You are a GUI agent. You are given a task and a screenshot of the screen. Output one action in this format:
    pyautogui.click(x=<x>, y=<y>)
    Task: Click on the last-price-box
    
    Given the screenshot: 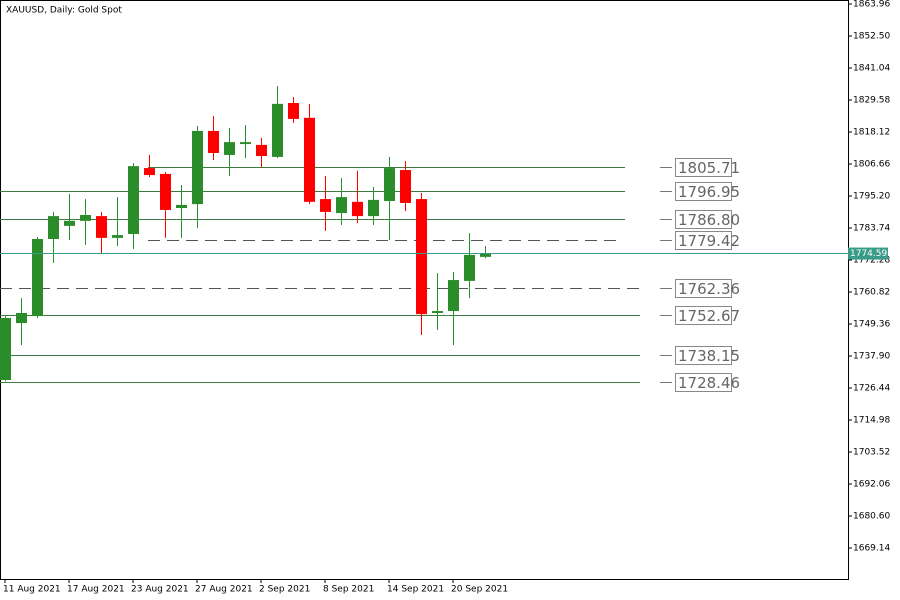 What is the action you would take?
    pyautogui.click(x=868, y=253)
    